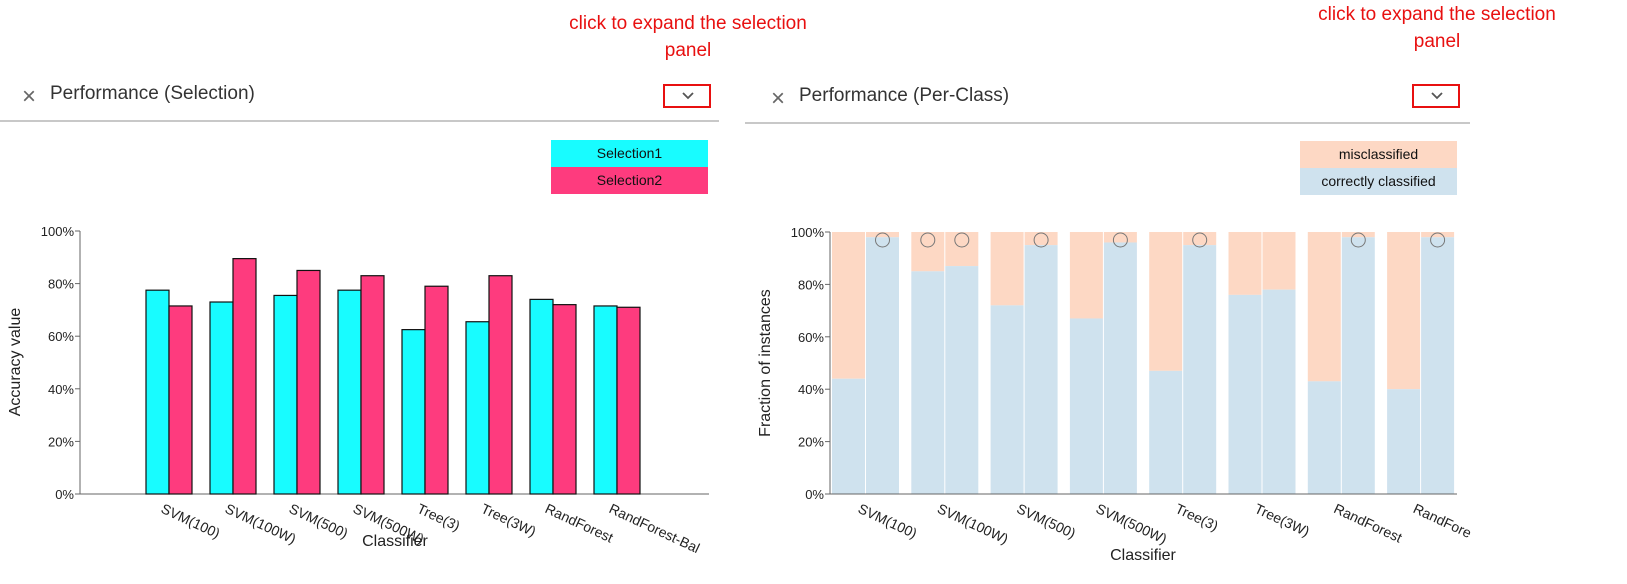  What do you see at coordinates (1437, 41) in the screenshot?
I see `annotation-right-line2: panel` at bounding box center [1437, 41].